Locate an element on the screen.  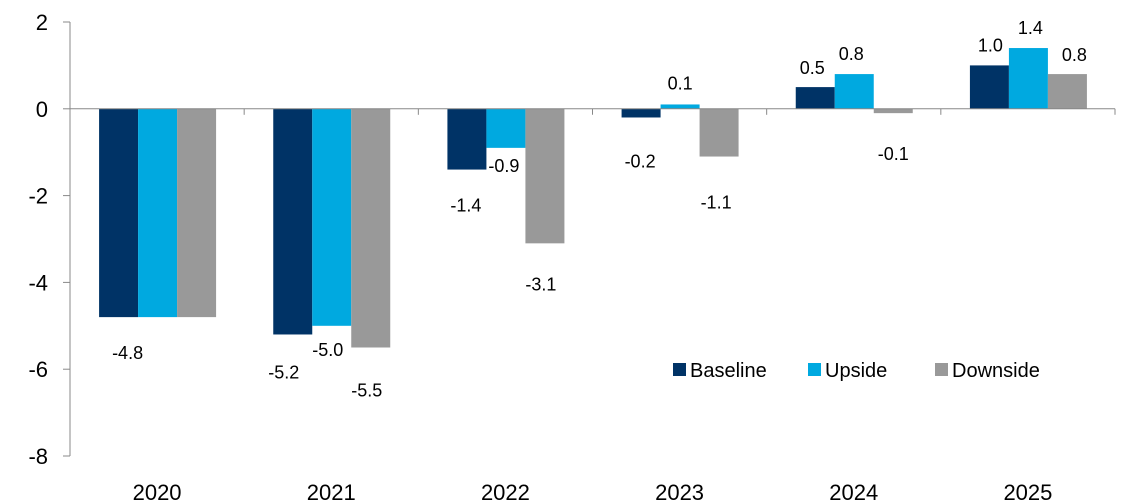
data-label-upside: 1.4 is located at coordinates (1030, 28).